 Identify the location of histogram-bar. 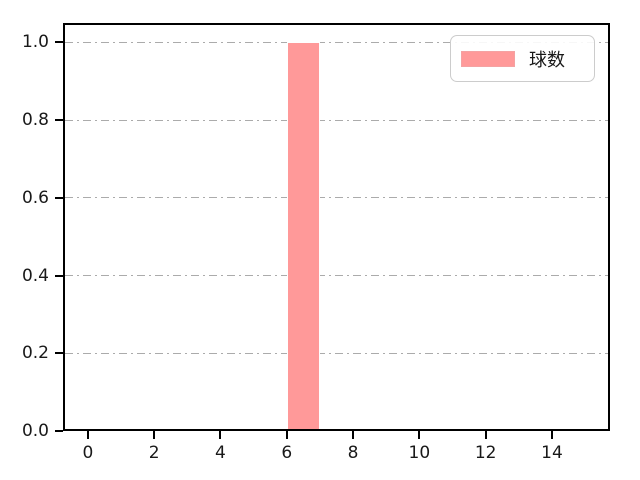
(303, 236).